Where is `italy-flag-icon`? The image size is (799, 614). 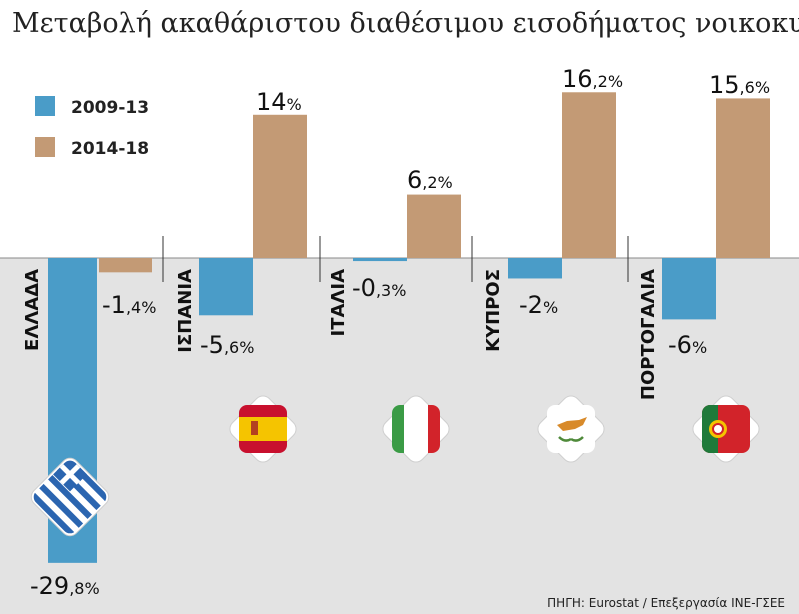
italy-flag-icon is located at coordinates (416, 429).